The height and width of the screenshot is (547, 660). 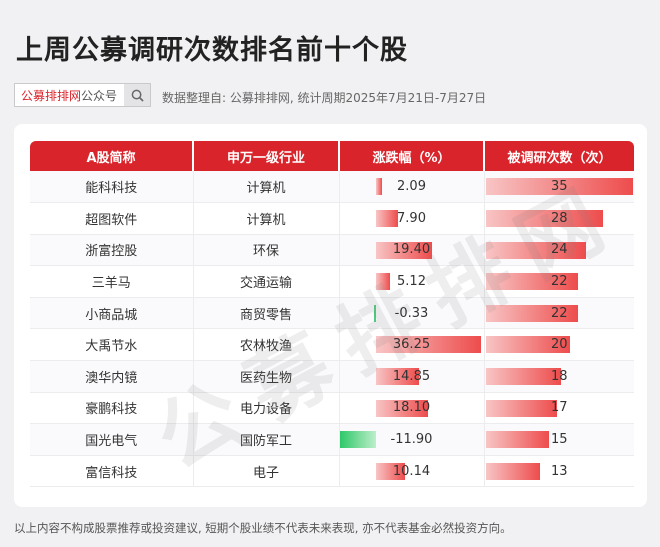 I want to click on change-value: 7.90, so click(x=411, y=218).